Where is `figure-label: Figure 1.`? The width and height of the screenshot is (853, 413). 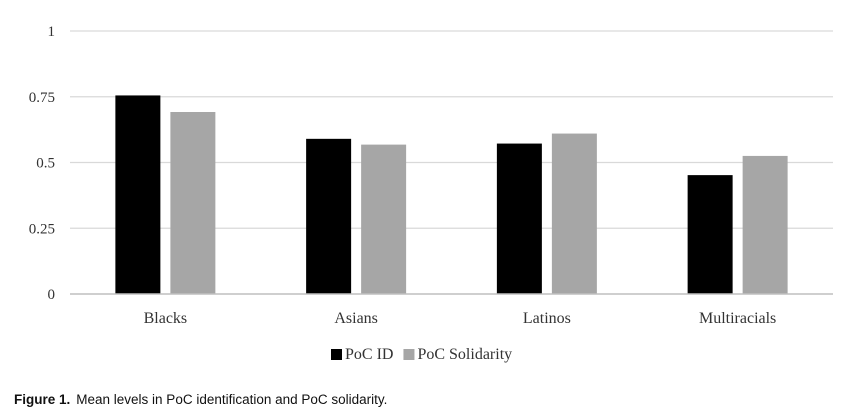
figure-label: Figure 1. is located at coordinates (42, 399).